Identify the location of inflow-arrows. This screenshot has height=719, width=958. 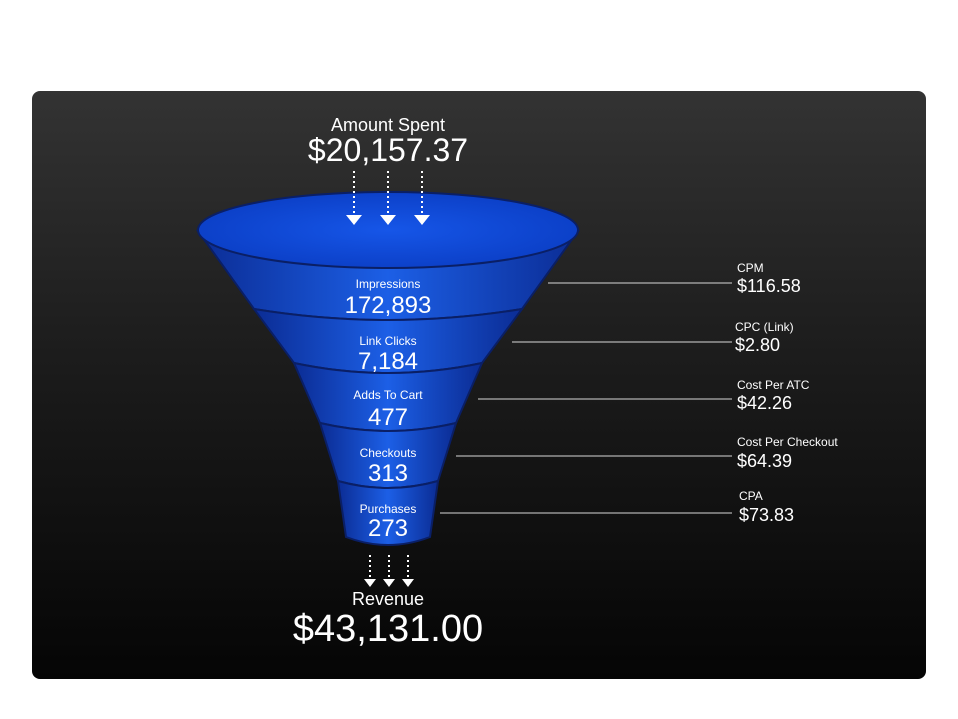
(388, 193).